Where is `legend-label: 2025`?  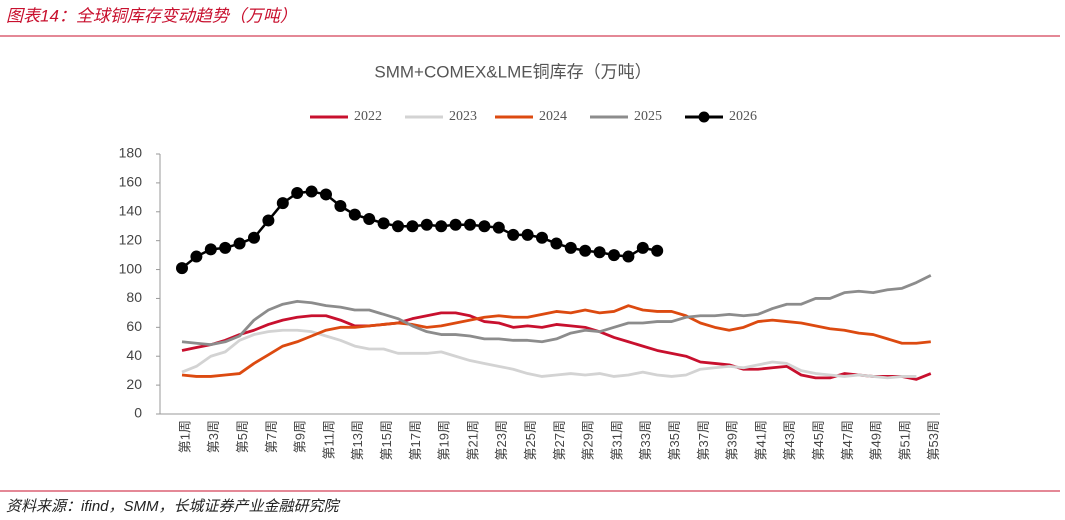
legend-label: 2025 is located at coordinates (648, 116).